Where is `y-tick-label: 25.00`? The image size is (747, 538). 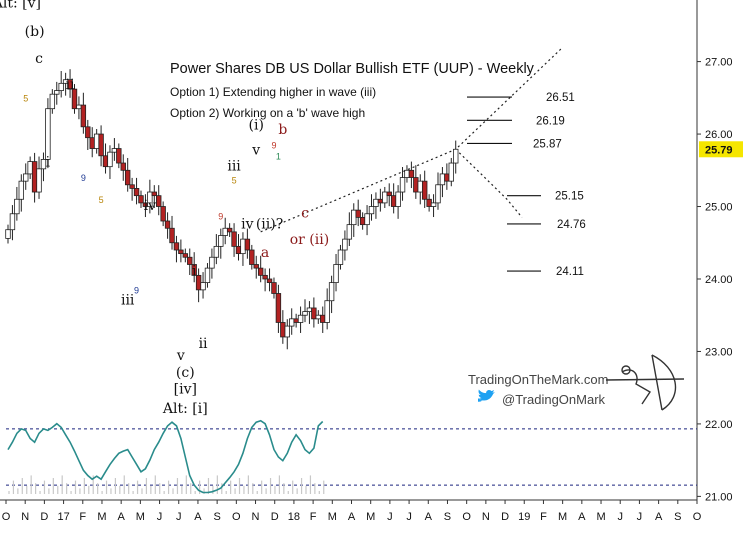
y-tick-label: 25.00 is located at coordinates (719, 208).